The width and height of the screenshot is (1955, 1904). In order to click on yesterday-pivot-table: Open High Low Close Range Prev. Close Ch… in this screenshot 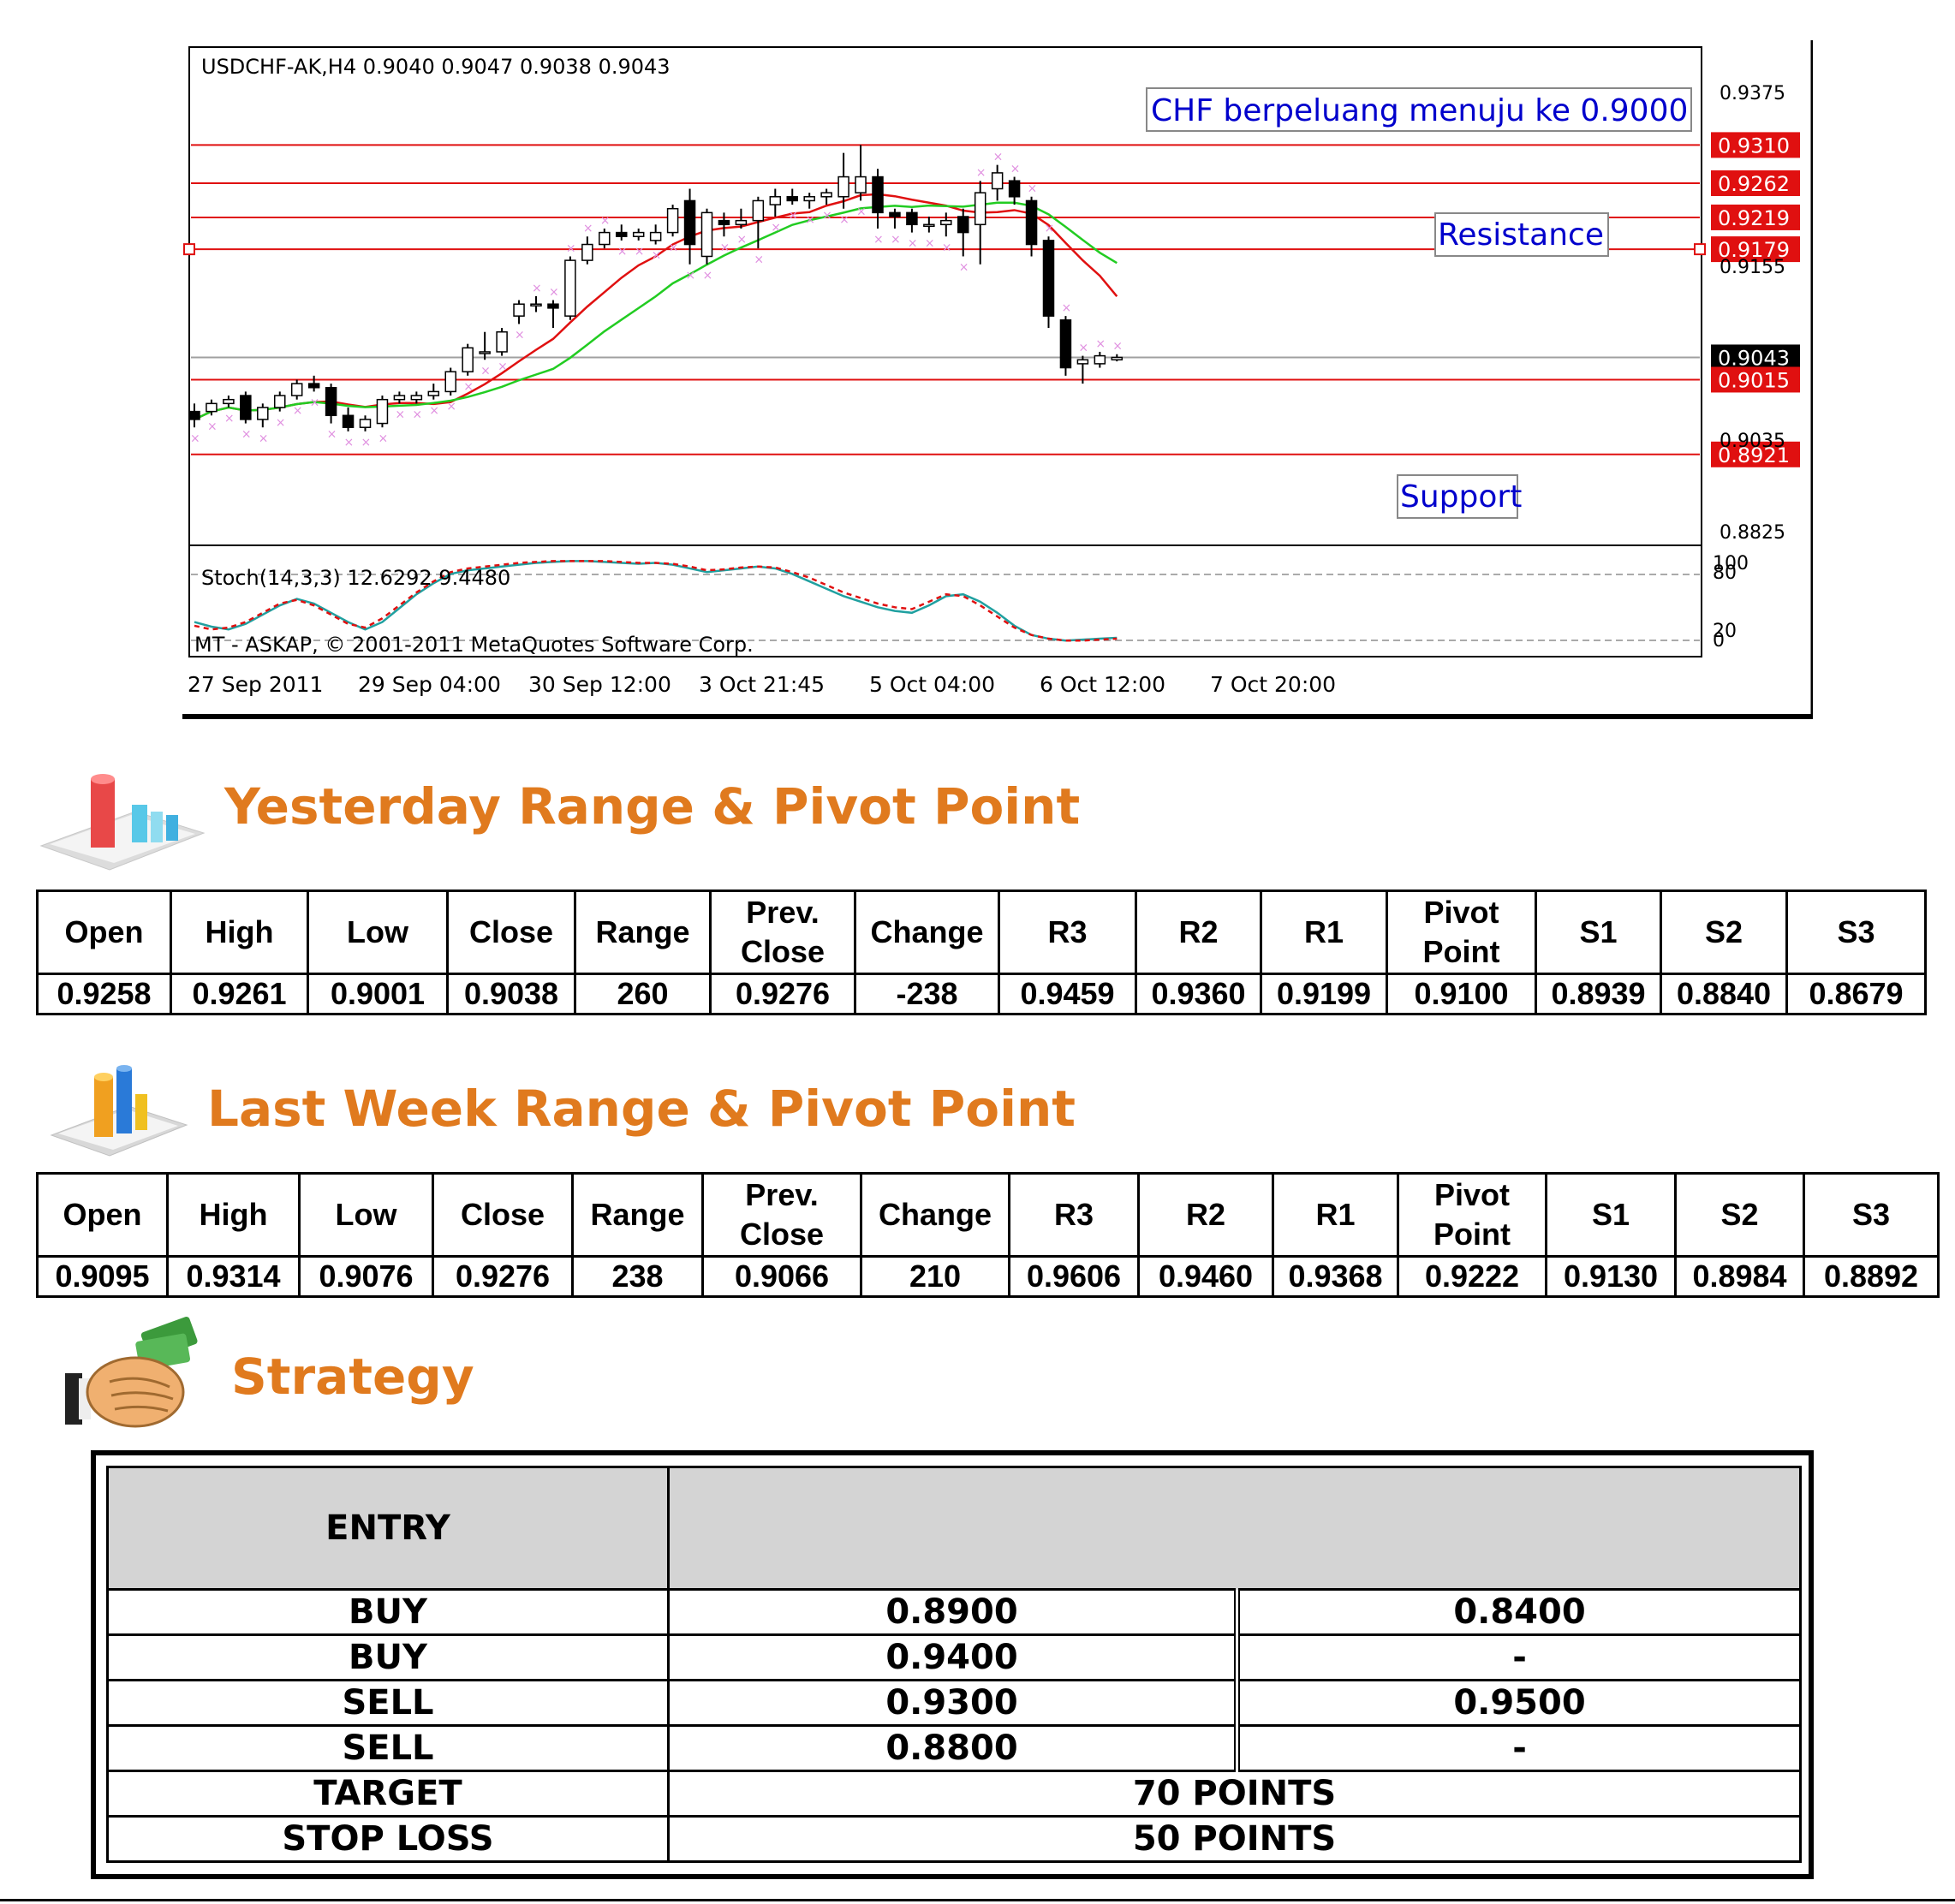, I will do `click(982, 952)`.